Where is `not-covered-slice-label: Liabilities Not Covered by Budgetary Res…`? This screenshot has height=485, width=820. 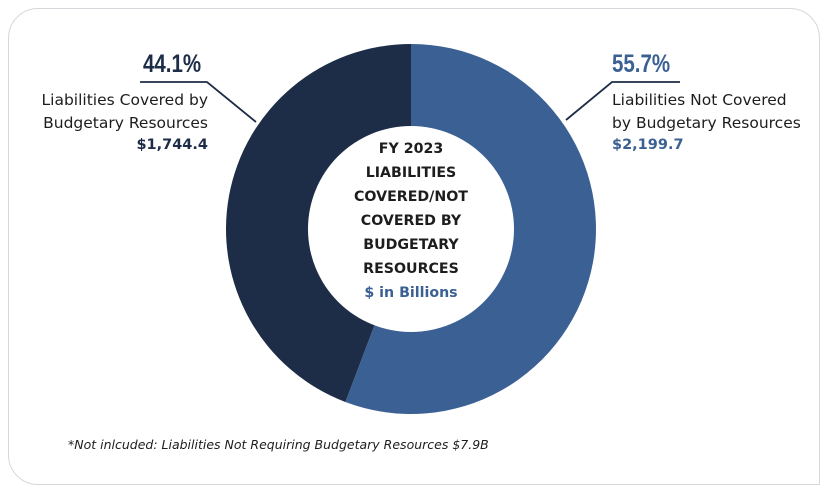
not-covered-slice-label: Liabilities Not Covered by Budgetary Res… is located at coordinates (706, 112).